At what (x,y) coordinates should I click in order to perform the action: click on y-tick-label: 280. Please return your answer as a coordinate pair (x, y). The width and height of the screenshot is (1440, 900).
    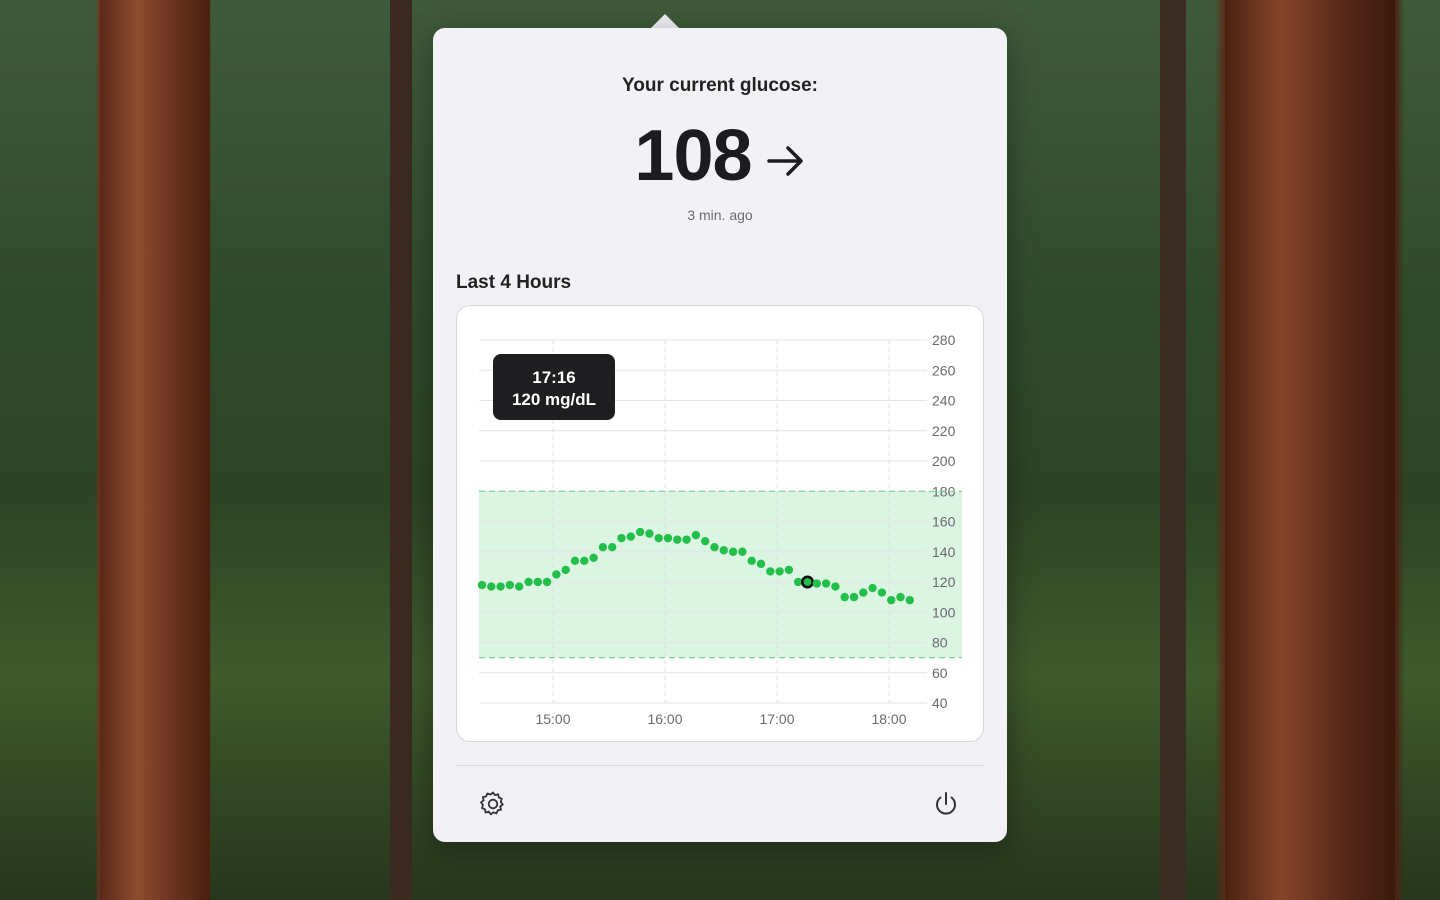
    Looking at the image, I should click on (944, 340).